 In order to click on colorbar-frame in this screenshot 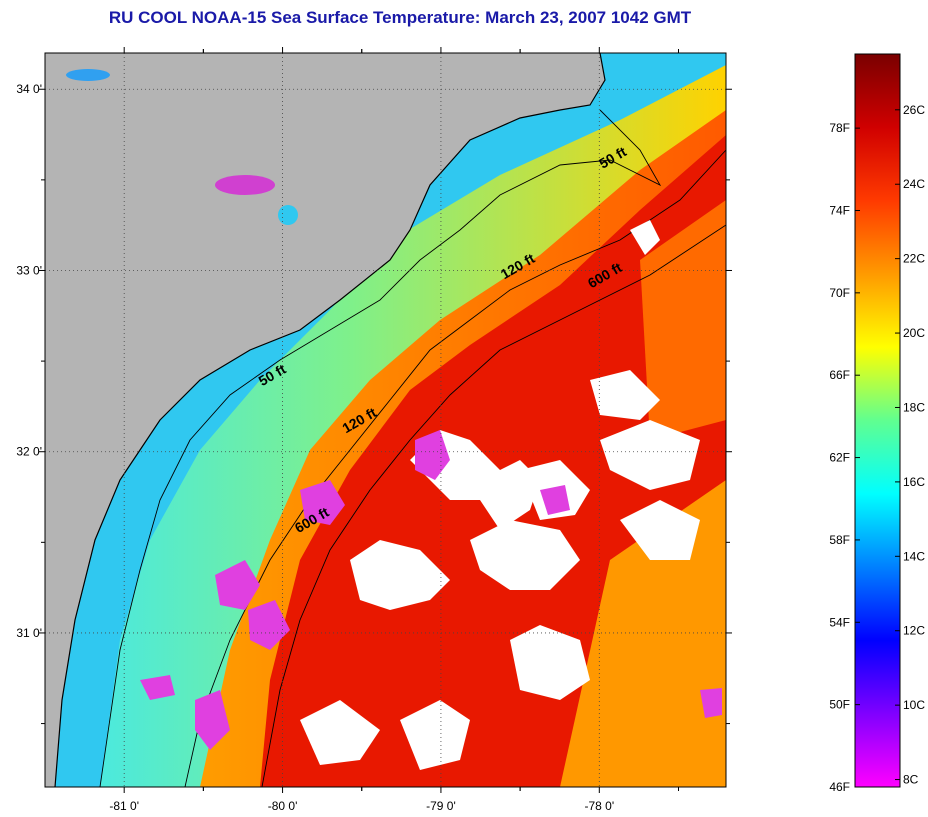, I will do `click(877, 420)`.